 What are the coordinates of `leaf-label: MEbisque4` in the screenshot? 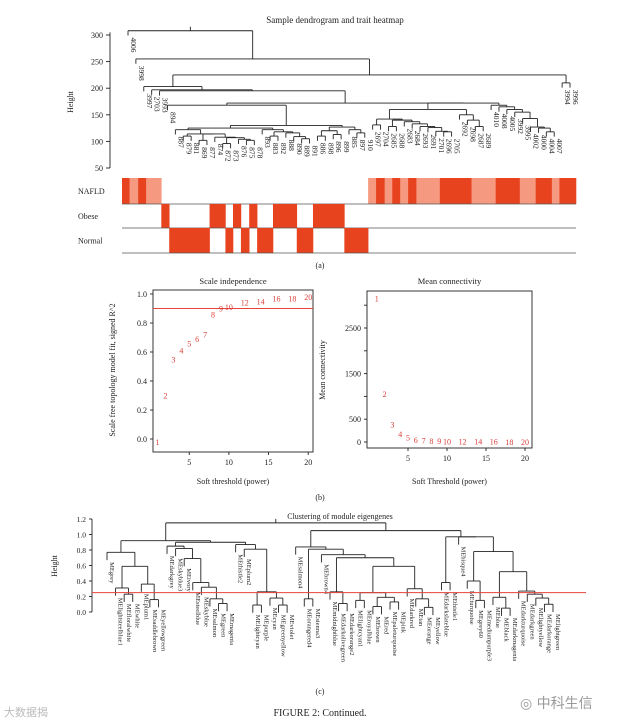 It's located at (463, 562).